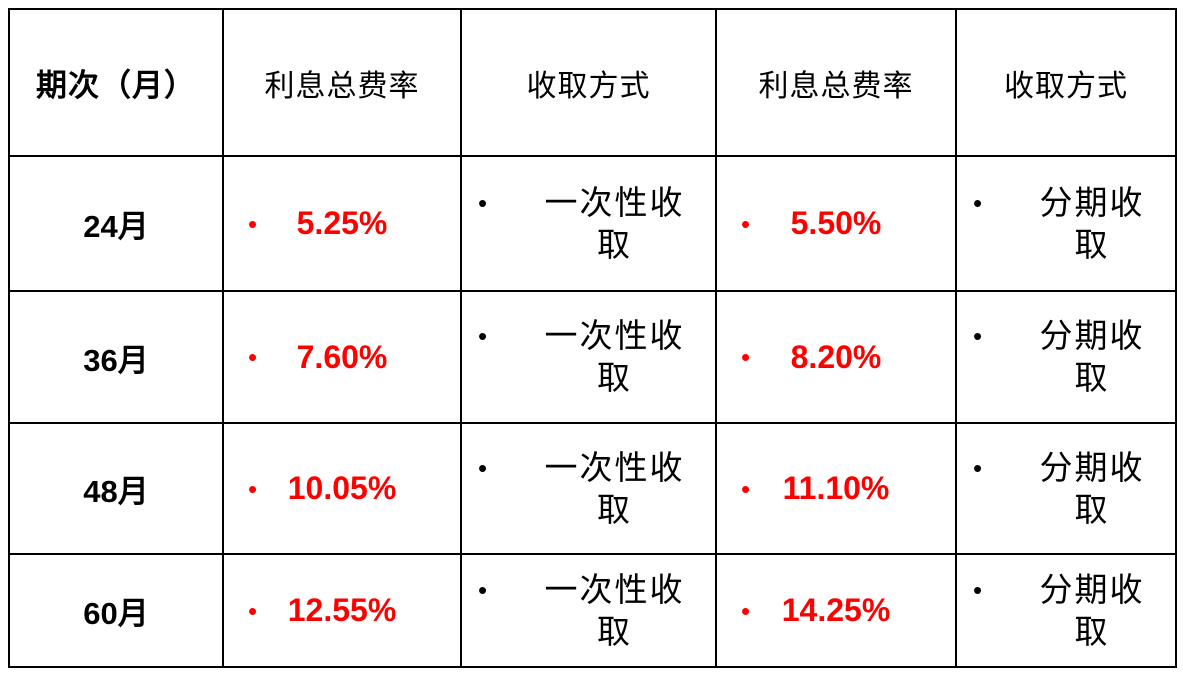 The image size is (1183, 674). I want to click on rate-value: 7.60%, so click(342, 356).